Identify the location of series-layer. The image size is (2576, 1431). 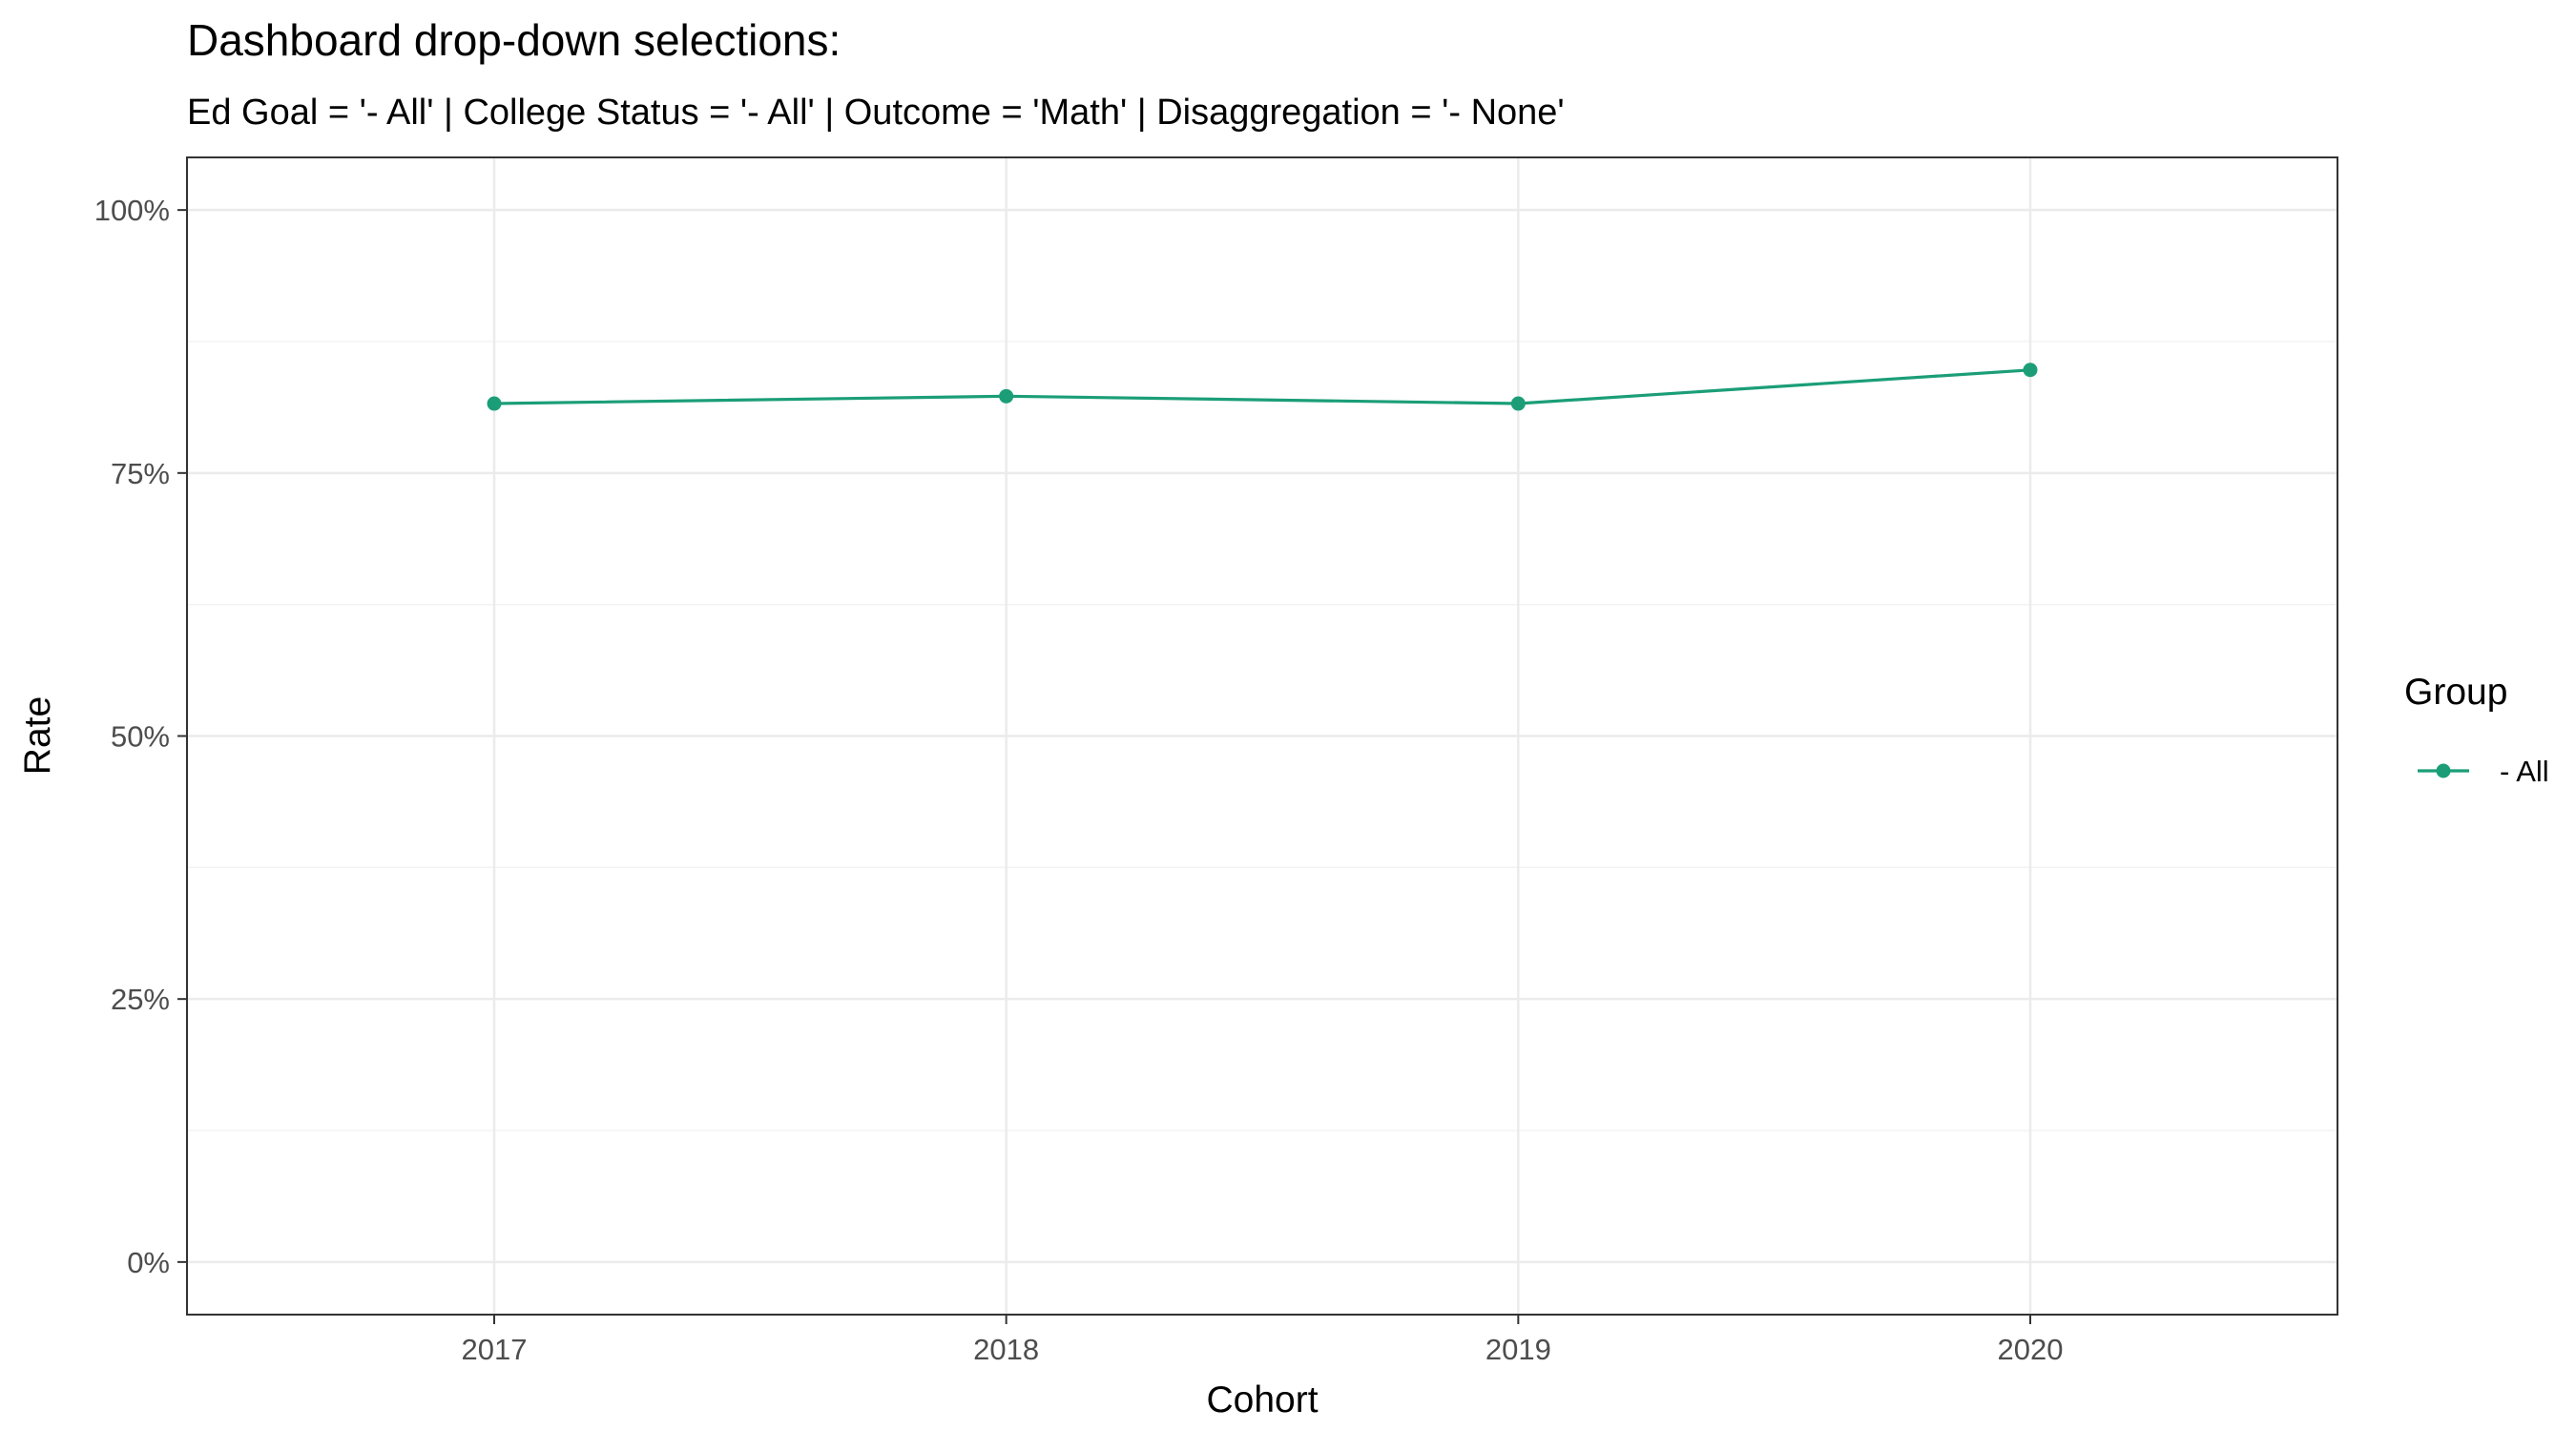
(1262, 387).